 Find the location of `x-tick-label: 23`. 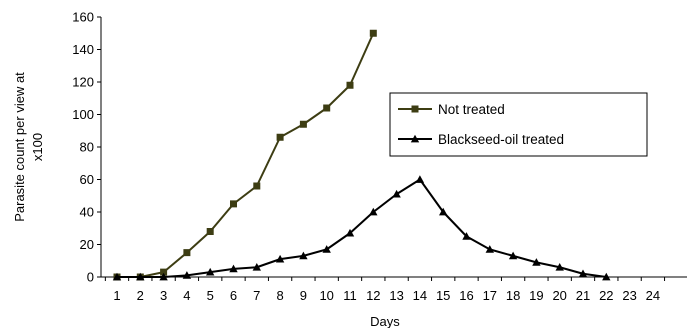

x-tick-label: 23 is located at coordinates (629, 295).